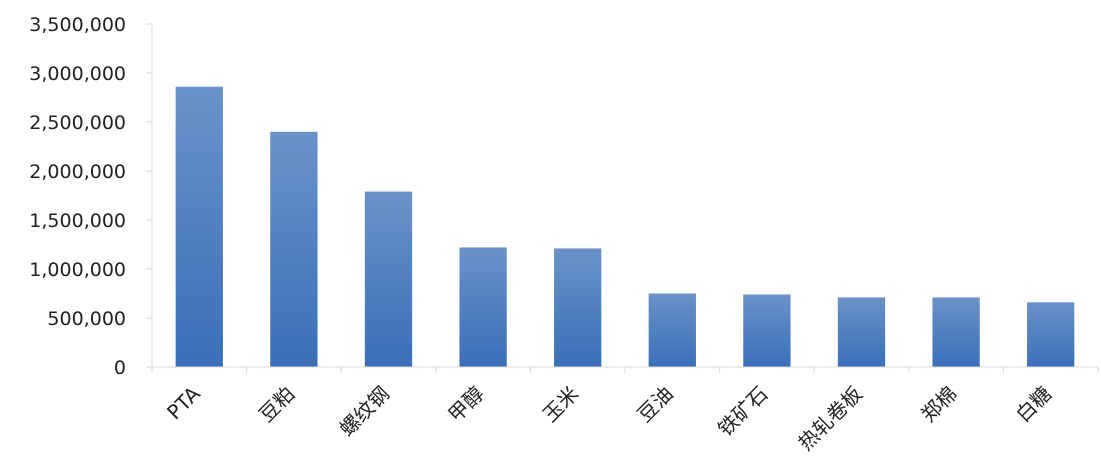  What do you see at coordinates (77, 74) in the screenshot?
I see `y-tick-label: 3,000,000` at bounding box center [77, 74].